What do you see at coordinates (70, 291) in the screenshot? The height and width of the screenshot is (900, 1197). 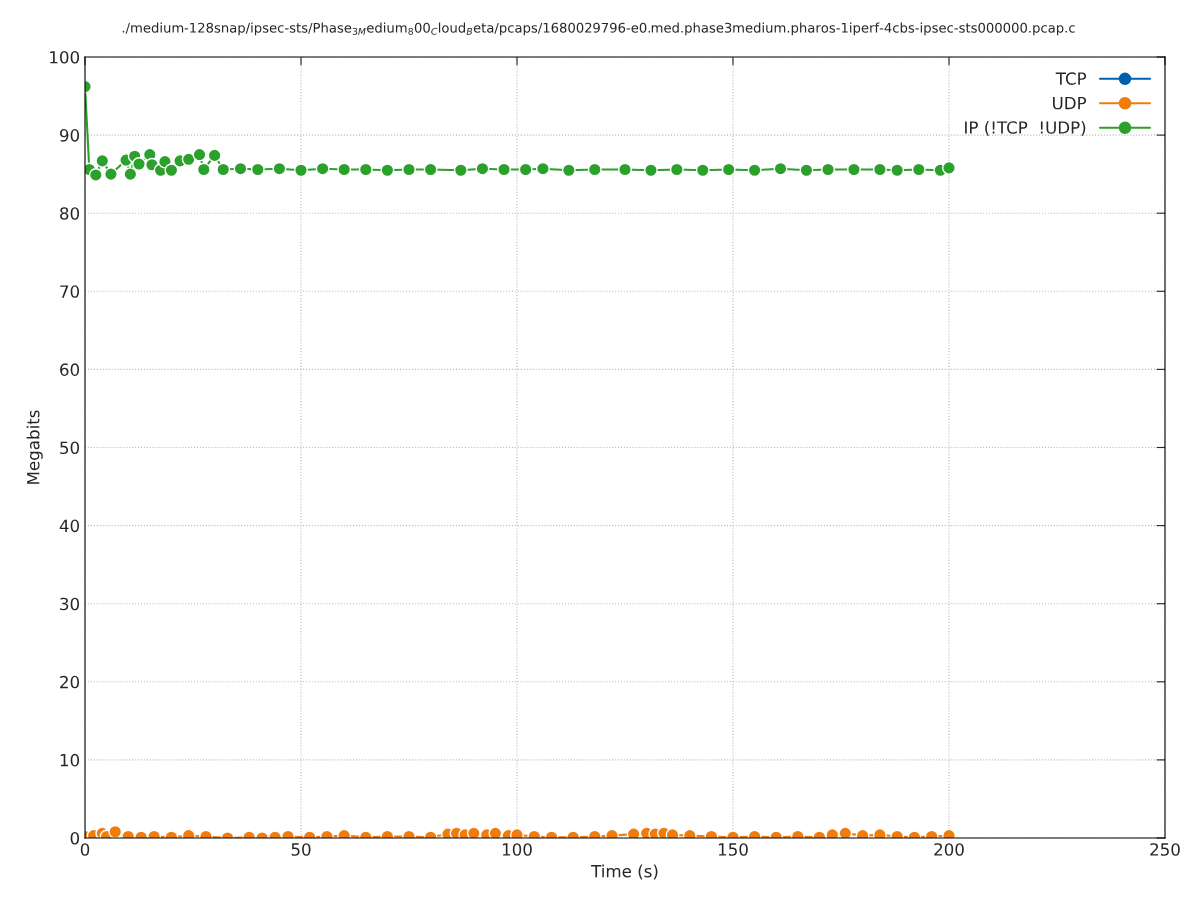 I see `y-tick-label: 70` at bounding box center [70, 291].